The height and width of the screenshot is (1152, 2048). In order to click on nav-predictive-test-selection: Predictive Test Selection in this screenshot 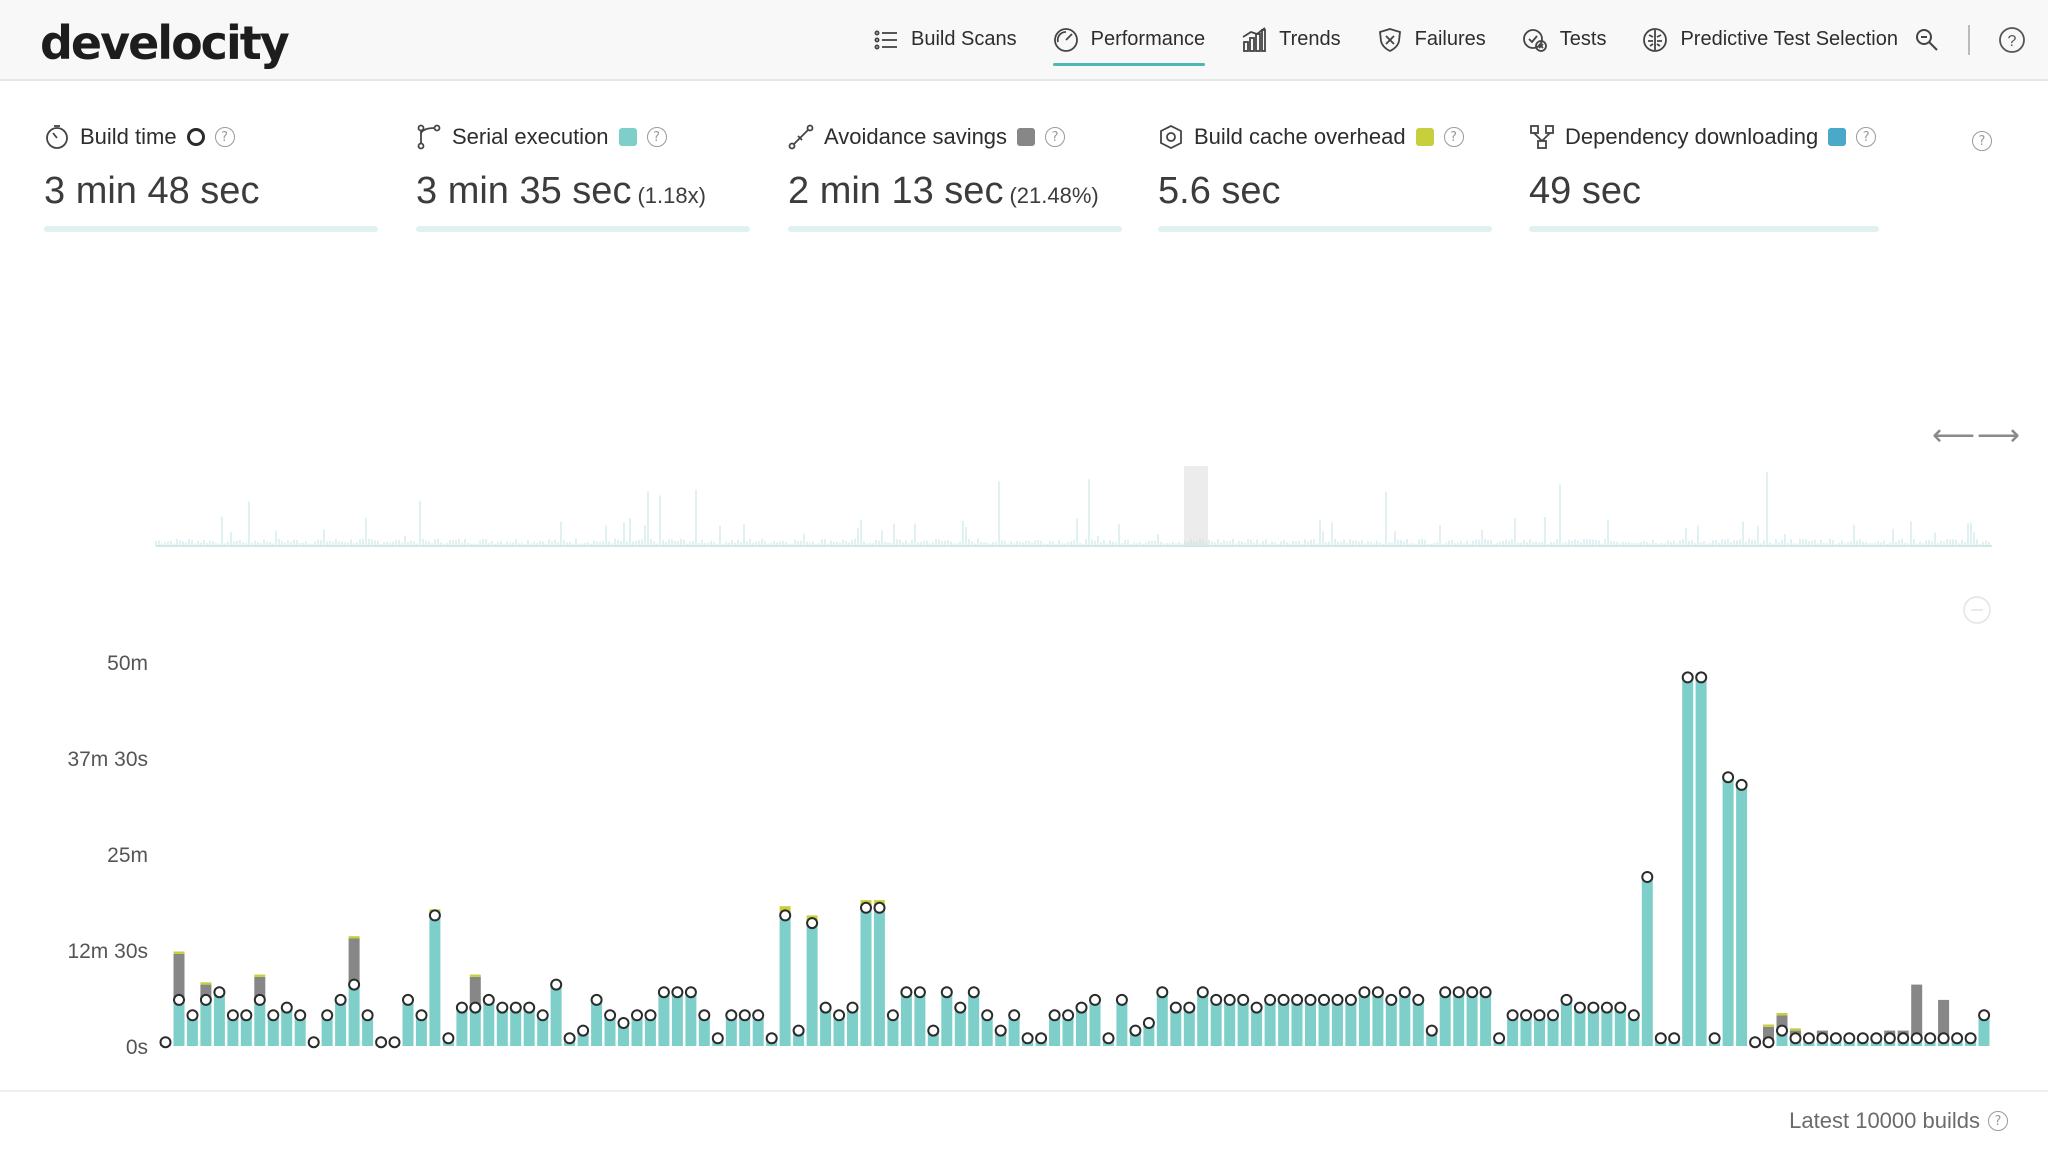, I will do `click(1770, 39)`.